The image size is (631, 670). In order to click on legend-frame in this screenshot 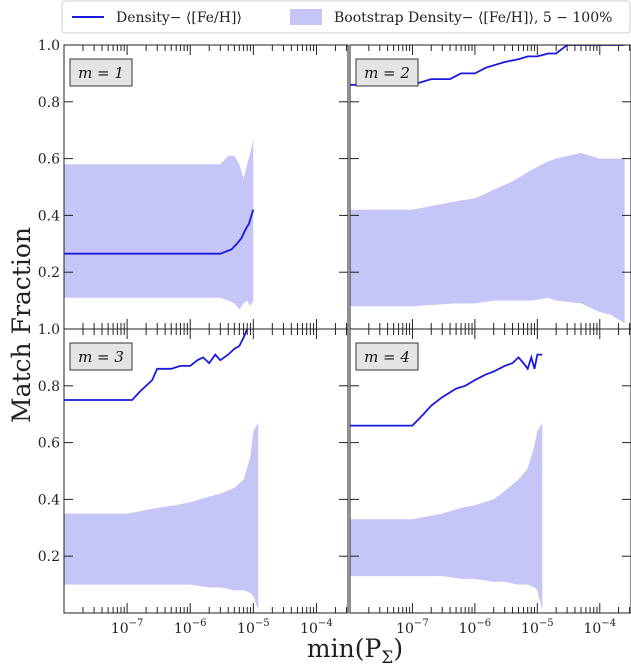, I will do `click(346, 17)`.